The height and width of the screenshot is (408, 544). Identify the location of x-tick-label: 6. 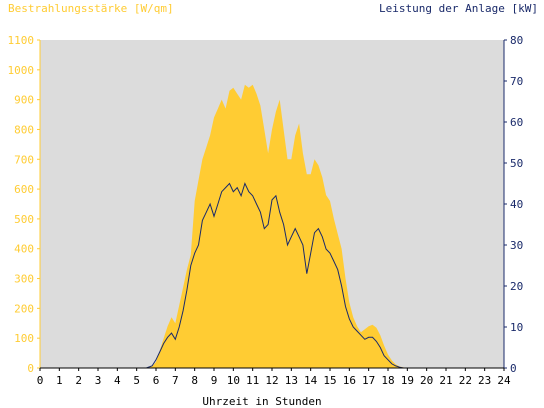
(156, 380).